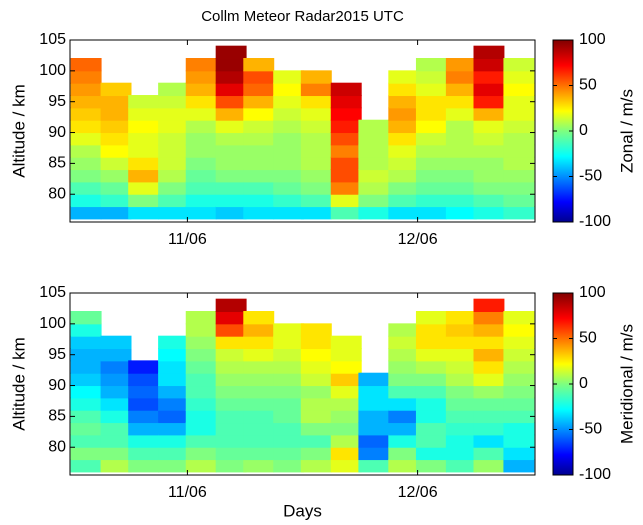 This screenshot has width=643, height=525. What do you see at coordinates (57, 101) in the screenshot?
I see `y-tick-label: 95` at bounding box center [57, 101].